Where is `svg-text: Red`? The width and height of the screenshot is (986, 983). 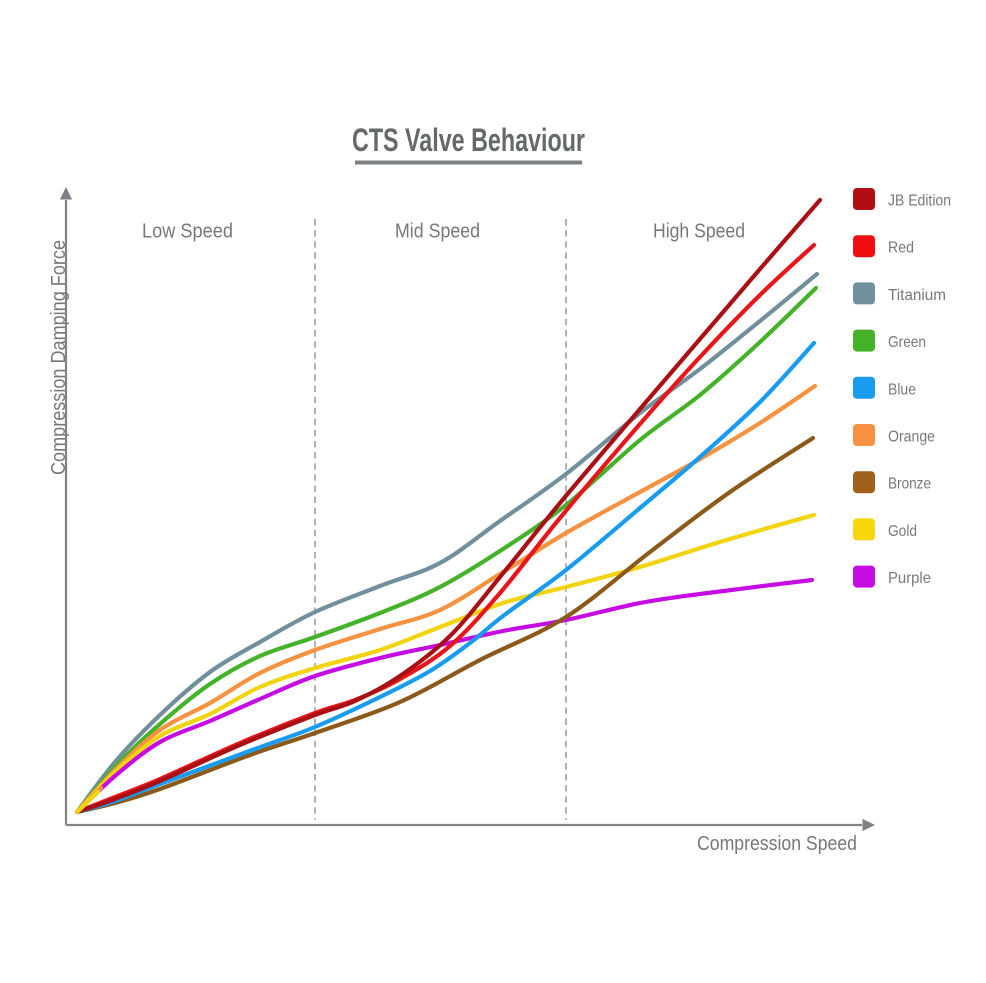
svg-text: Red is located at coordinates (901, 248).